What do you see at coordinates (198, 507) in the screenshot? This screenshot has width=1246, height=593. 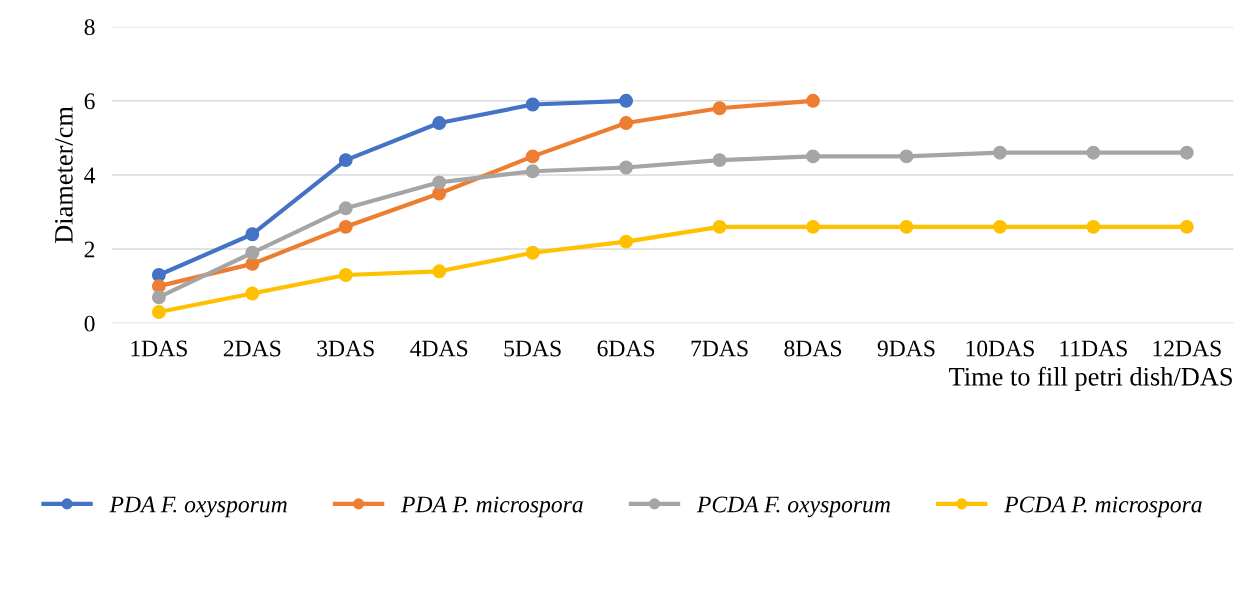 I see `legend-label: PDA F. oxysporum` at bounding box center [198, 507].